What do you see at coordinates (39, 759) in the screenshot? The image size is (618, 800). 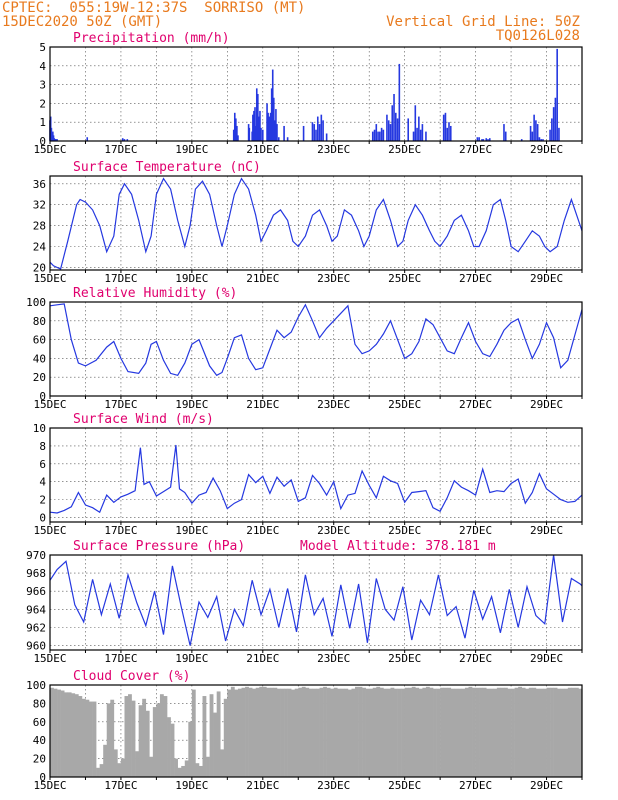 I see `cloud-ytick-label: 20` at bounding box center [39, 759].